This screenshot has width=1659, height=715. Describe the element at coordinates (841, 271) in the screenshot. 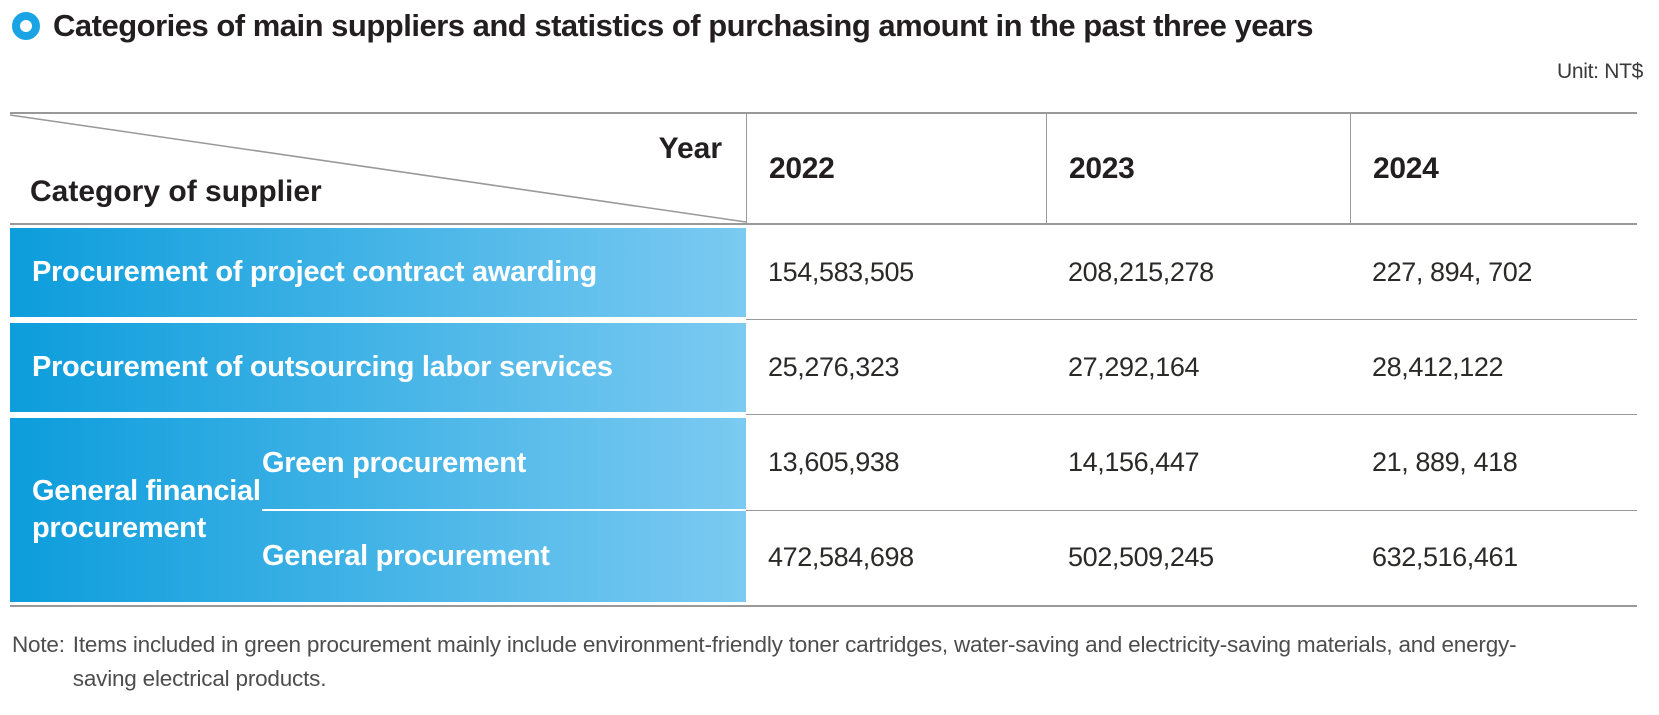

I see `value-cell-2022: 154,583,505` at that location.